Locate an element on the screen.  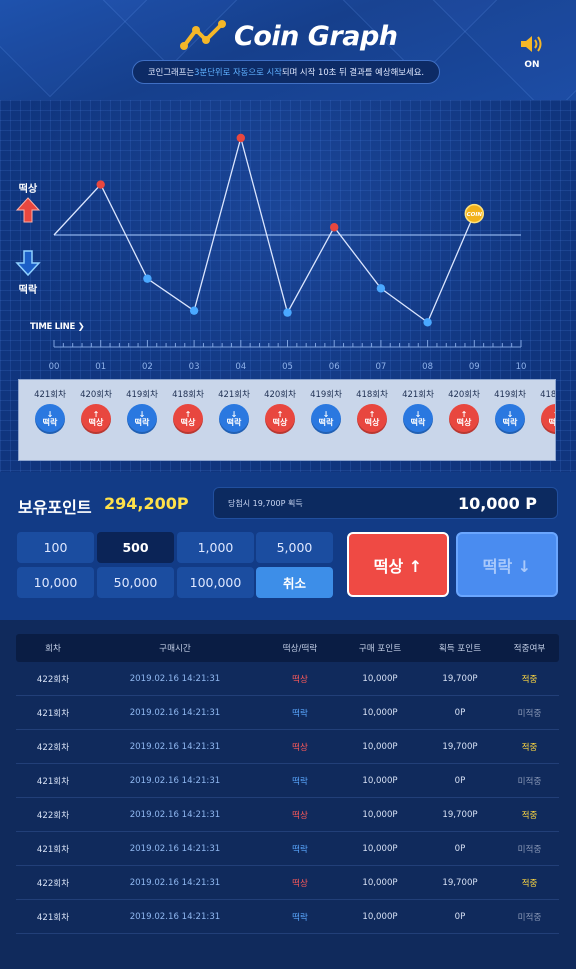
tick-label: 02 is located at coordinates (147, 367).